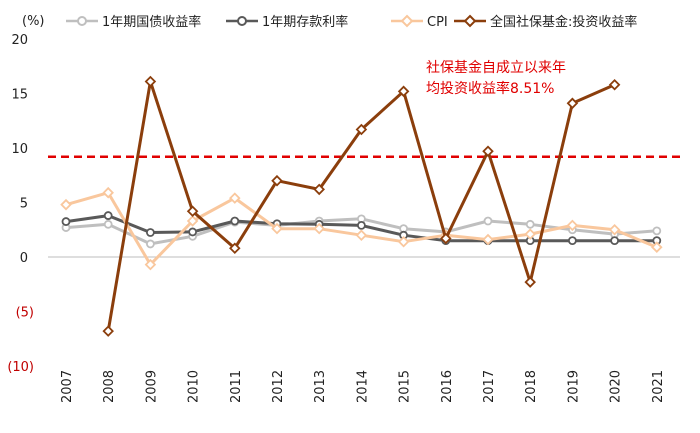 The height and width of the screenshot is (433, 700). What do you see at coordinates (658, 386) in the screenshot?
I see `x-tick-label: 2021` at bounding box center [658, 386].